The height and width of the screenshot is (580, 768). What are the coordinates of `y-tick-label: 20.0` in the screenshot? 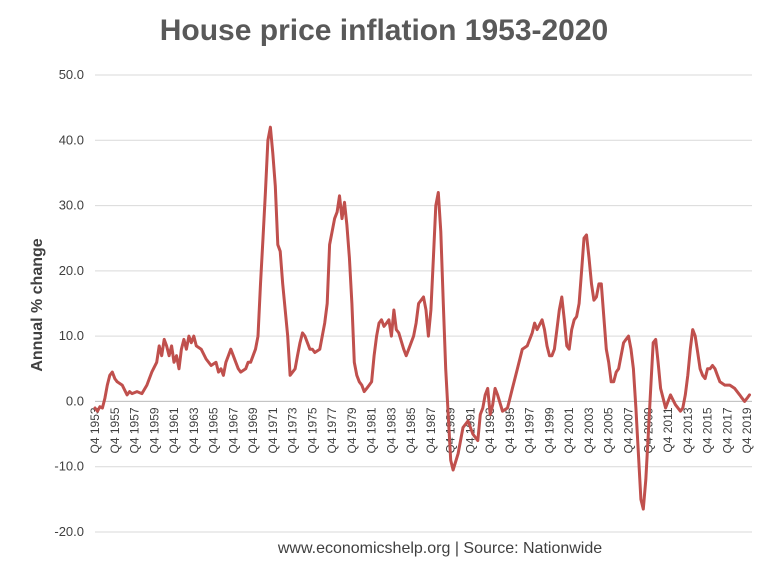 It's located at (71, 270).